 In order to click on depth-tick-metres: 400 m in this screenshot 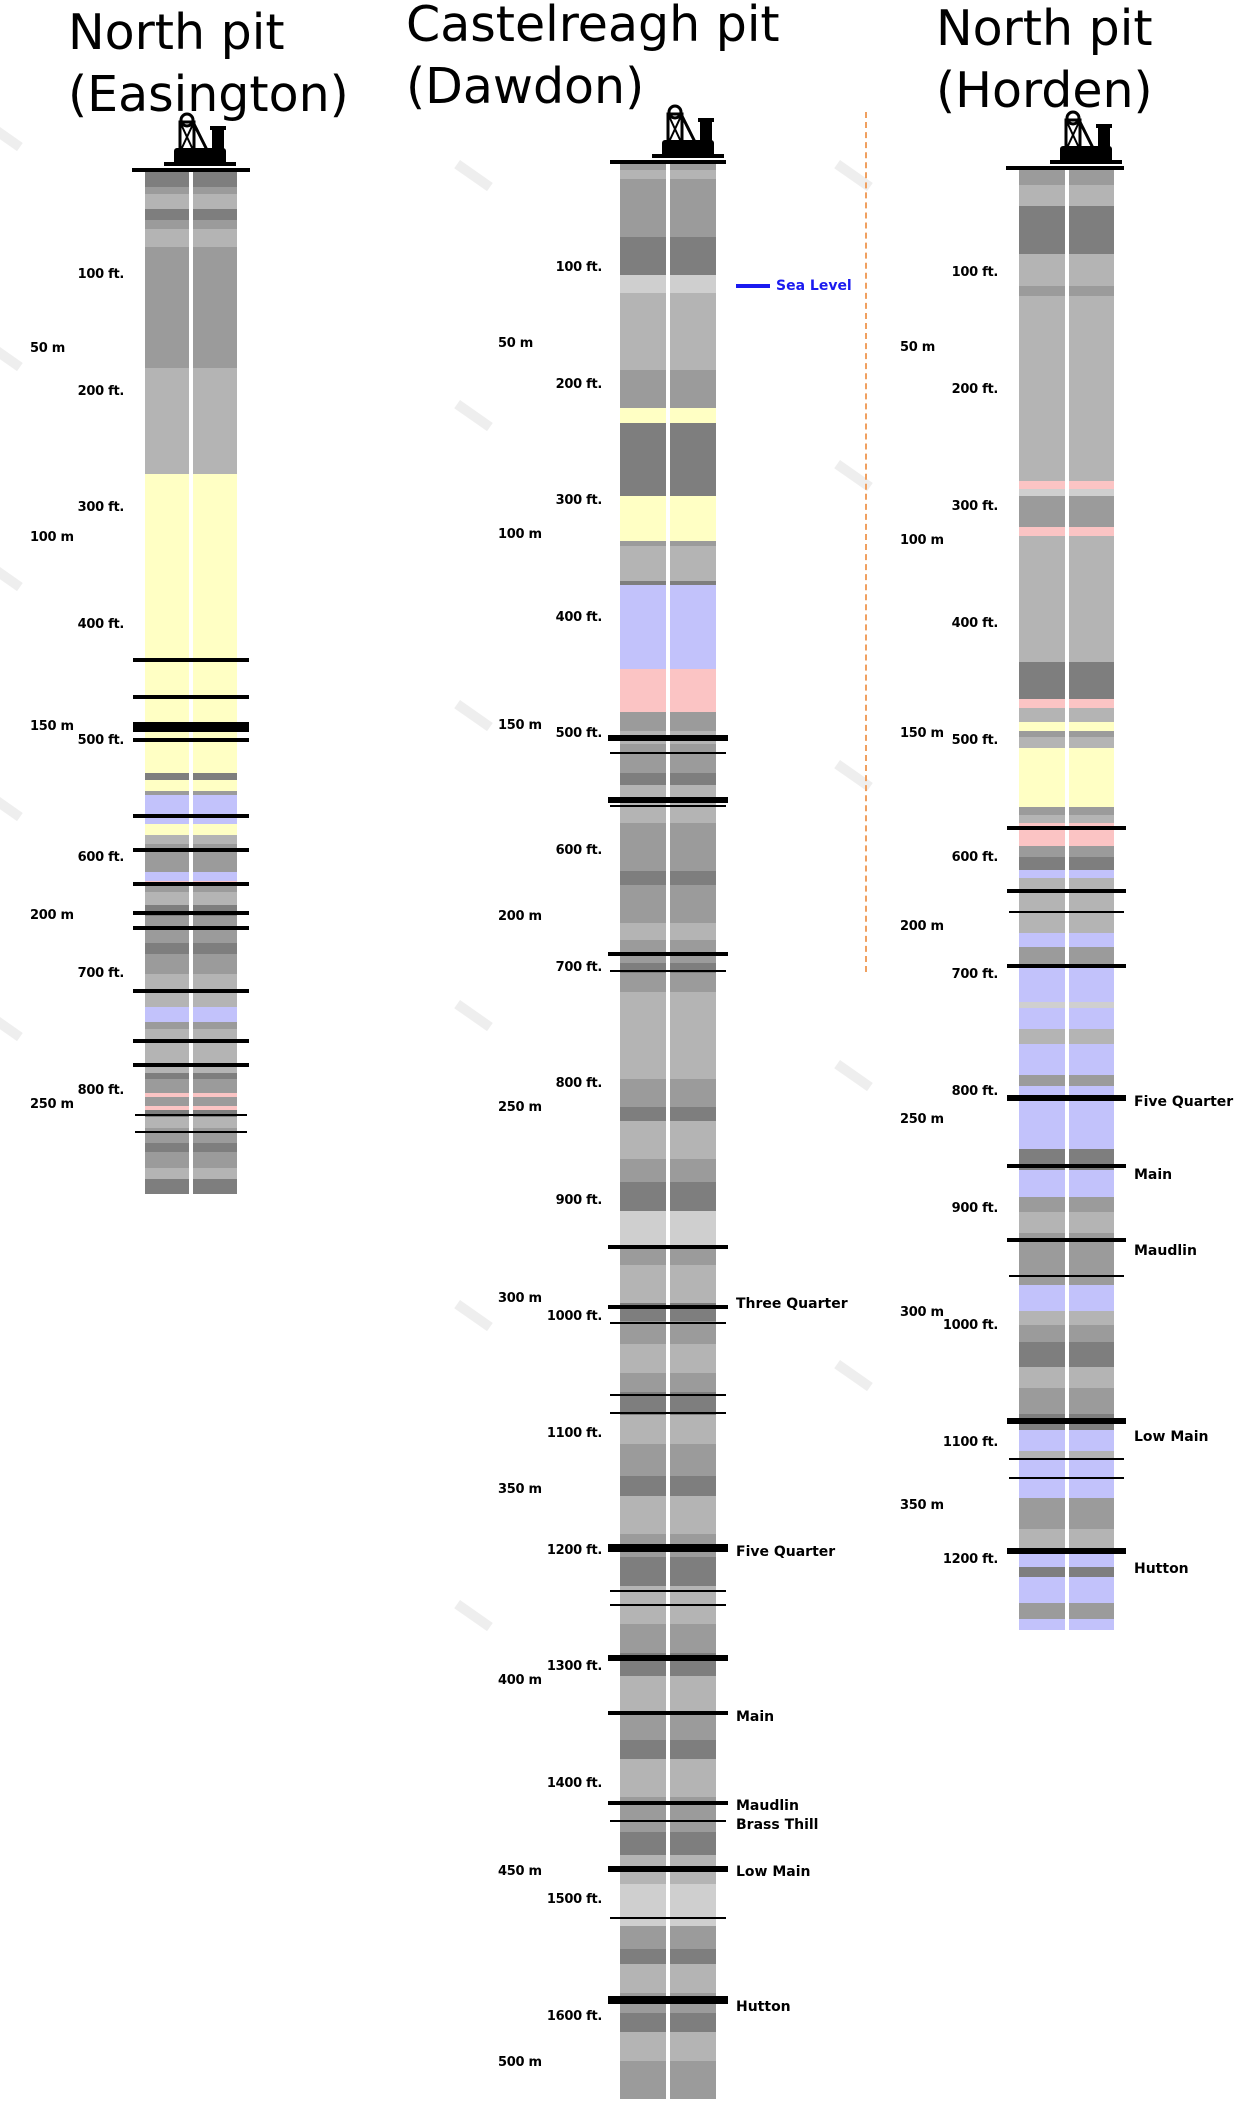, I will do `click(520, 1680)`.